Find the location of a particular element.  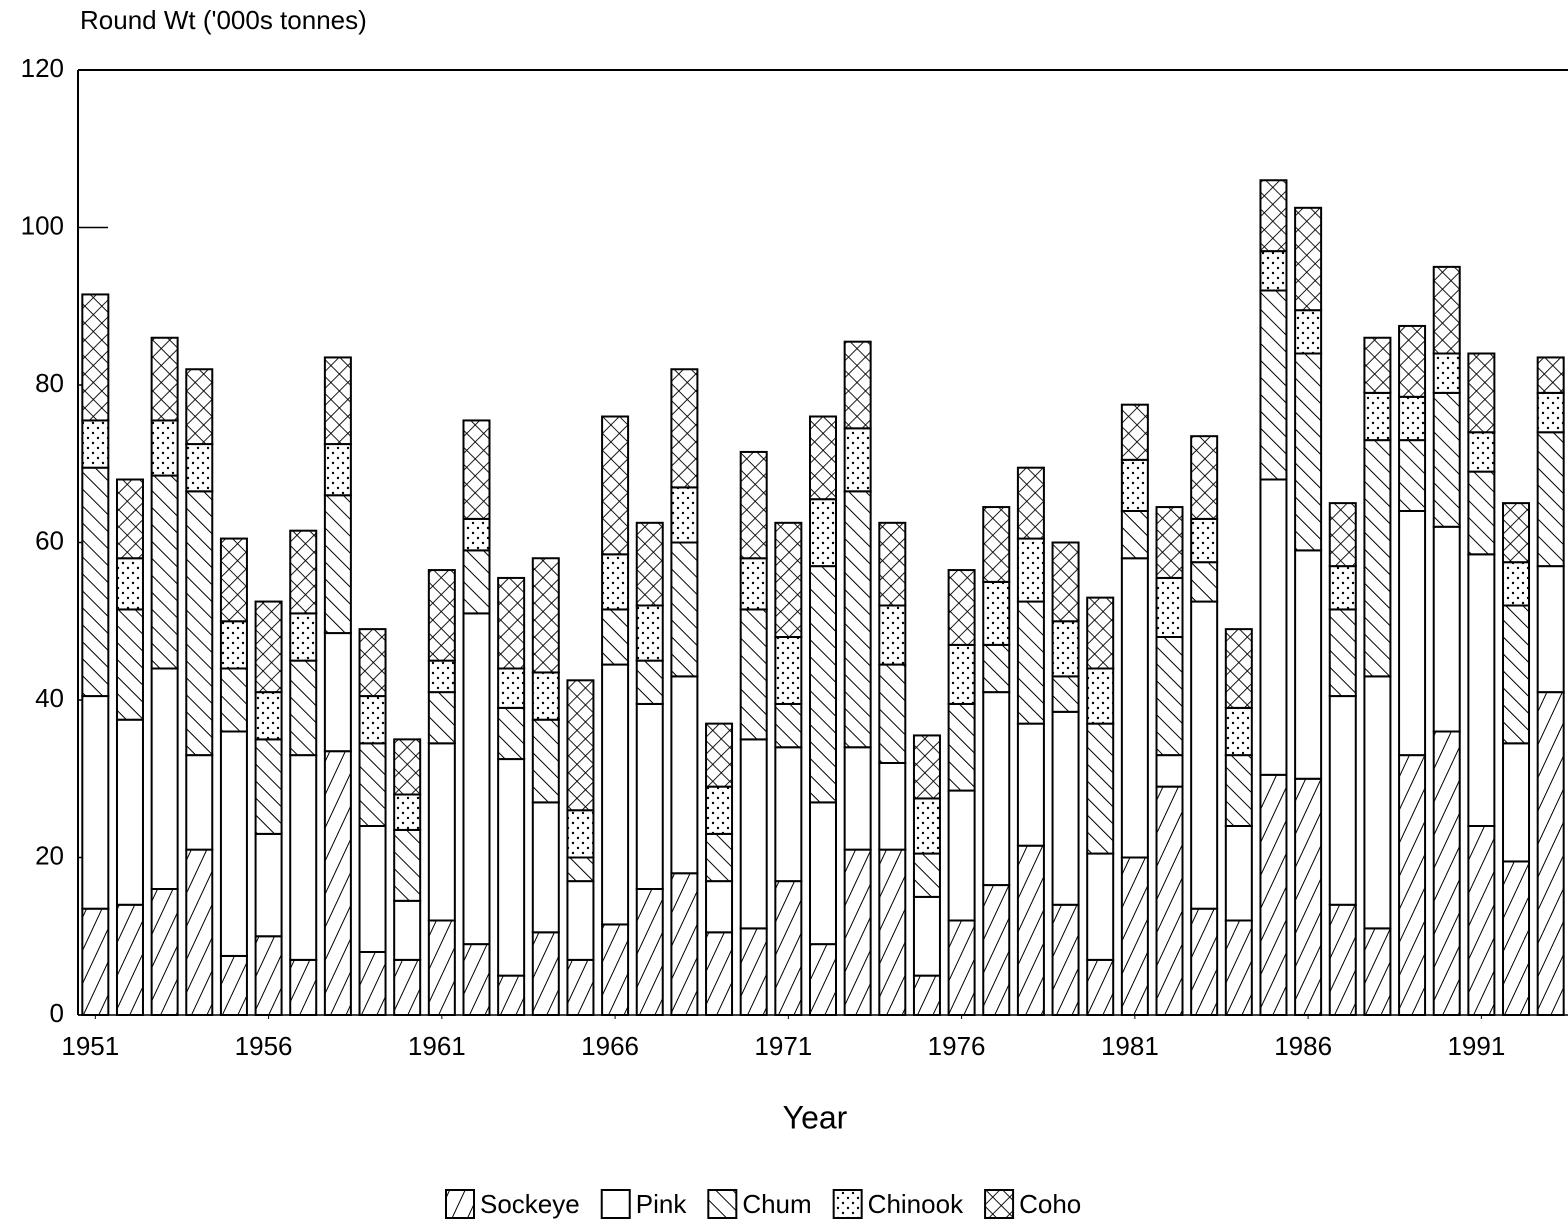

y-tick-label: 80 is located at coordinates (49, 383).